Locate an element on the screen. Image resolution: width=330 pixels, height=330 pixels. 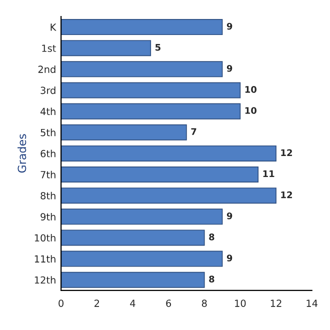
data-label: 5 is located at coordinates (157, 47).